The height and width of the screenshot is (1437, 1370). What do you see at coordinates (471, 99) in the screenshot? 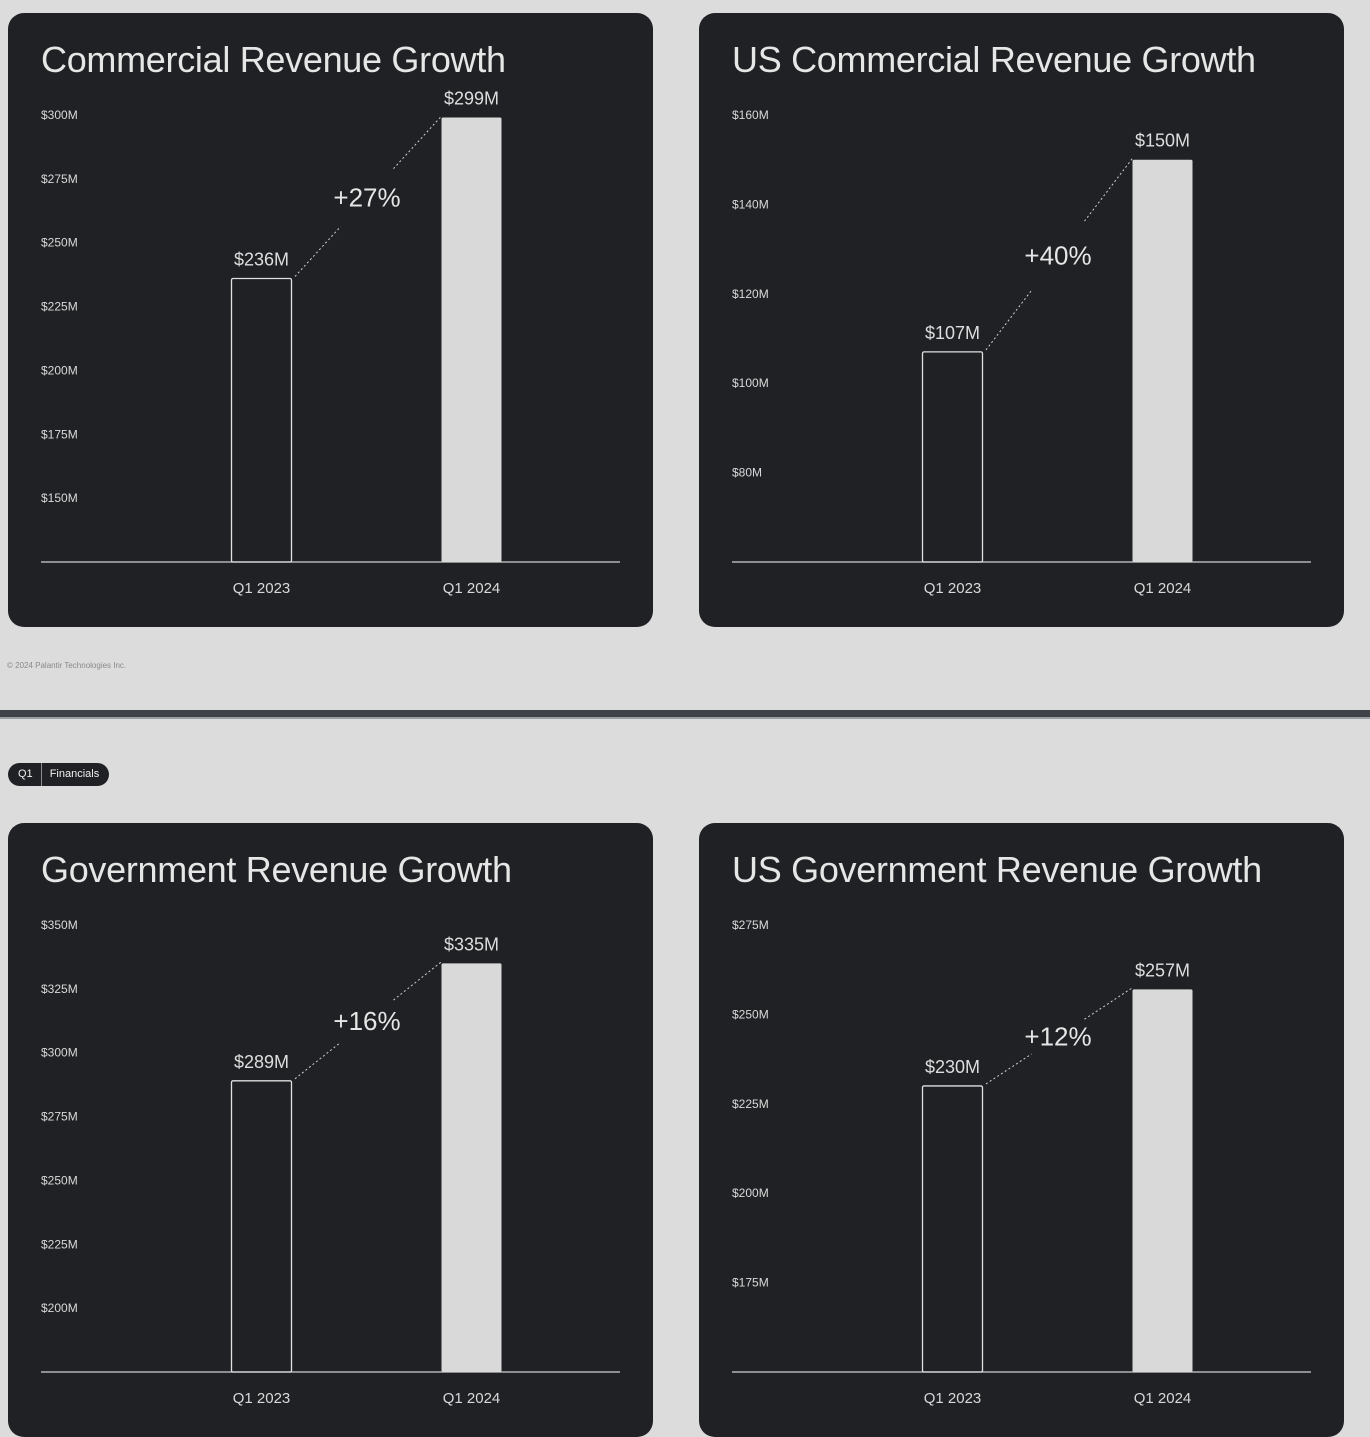
I see `bar-value-label: $299M` at bounding box center [471, 99].